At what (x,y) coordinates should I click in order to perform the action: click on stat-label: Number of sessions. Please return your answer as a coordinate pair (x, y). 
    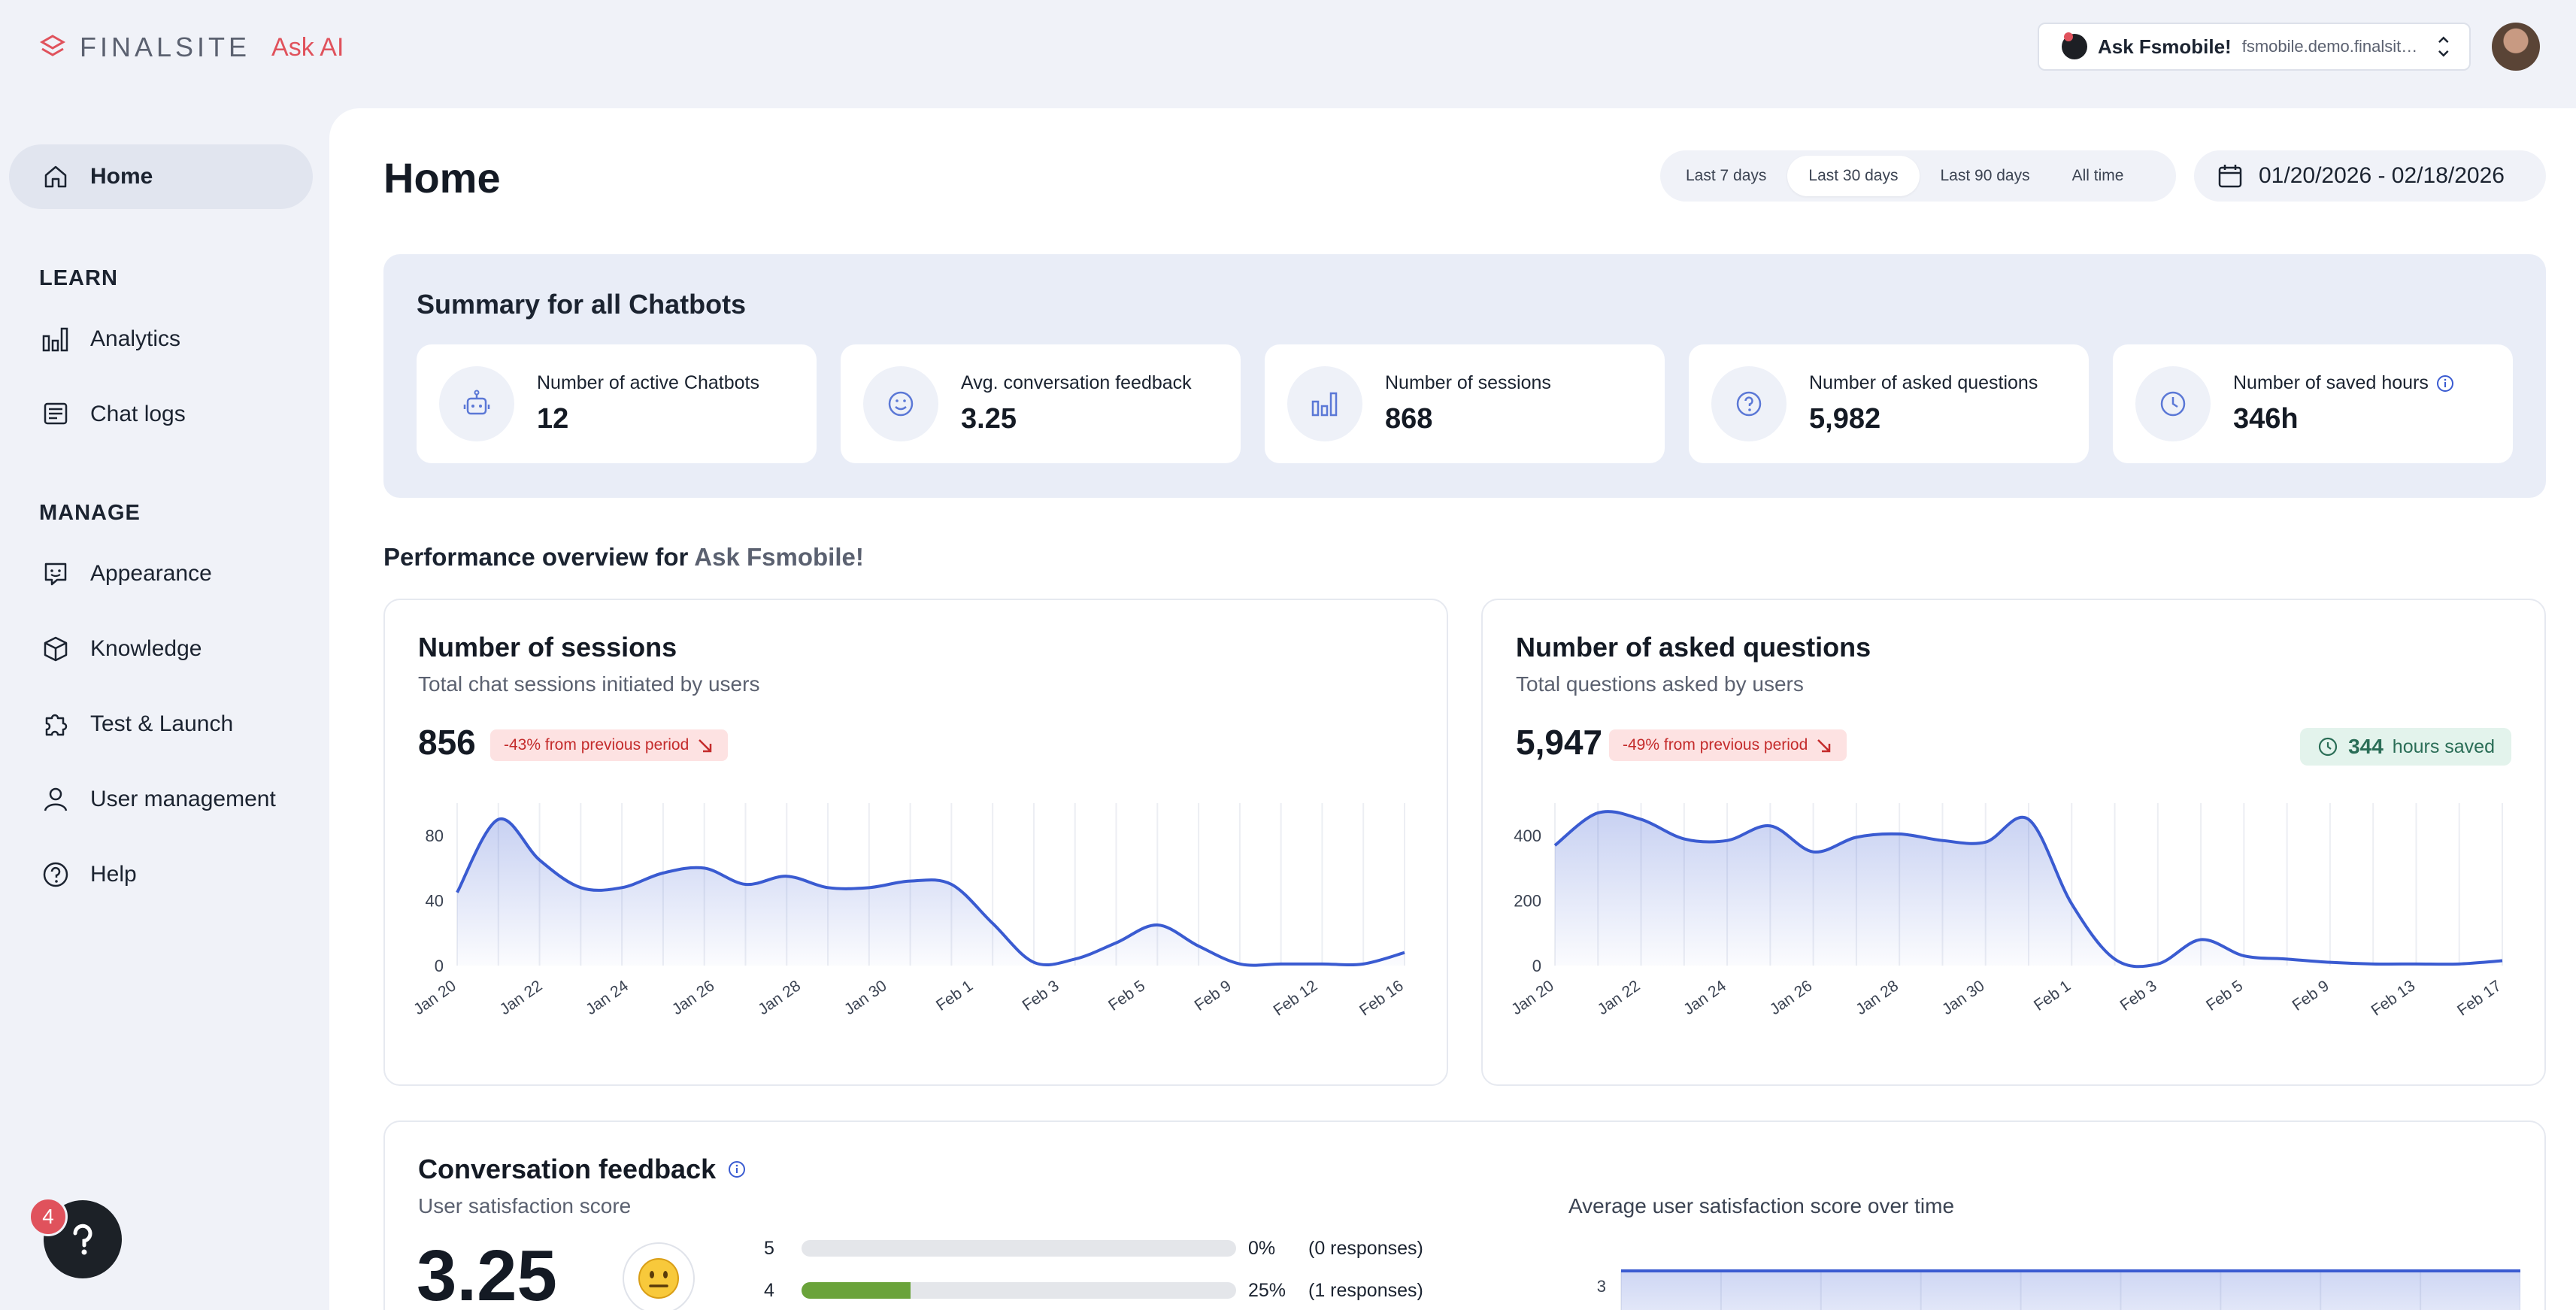
    Looking at the image, I should click on (1468, 383).